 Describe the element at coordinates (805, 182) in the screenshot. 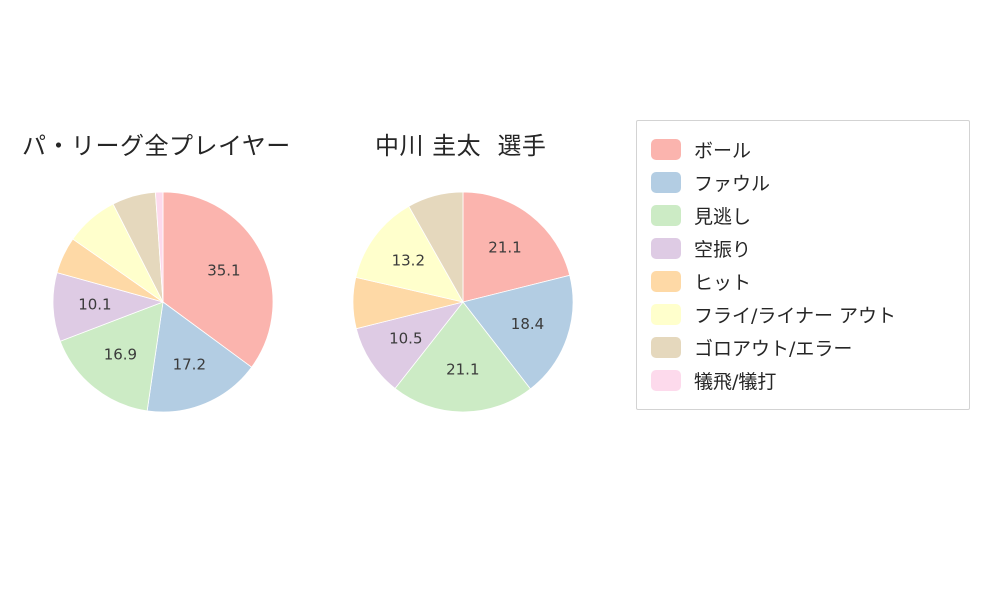

I see `legend-item: ファウル` at that location.